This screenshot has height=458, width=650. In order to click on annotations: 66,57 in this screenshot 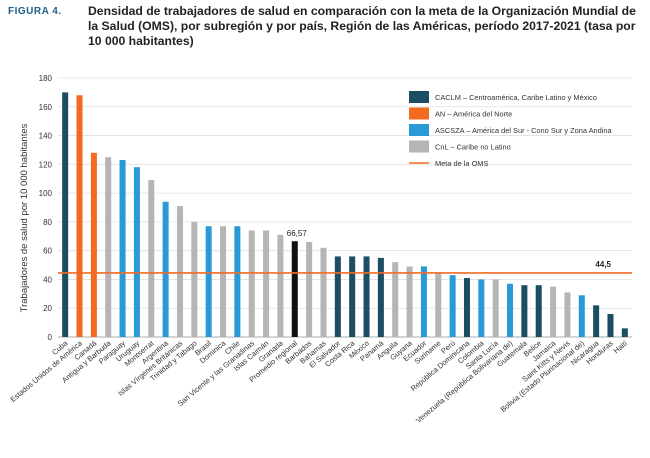, I will do `click(297, 233)`.